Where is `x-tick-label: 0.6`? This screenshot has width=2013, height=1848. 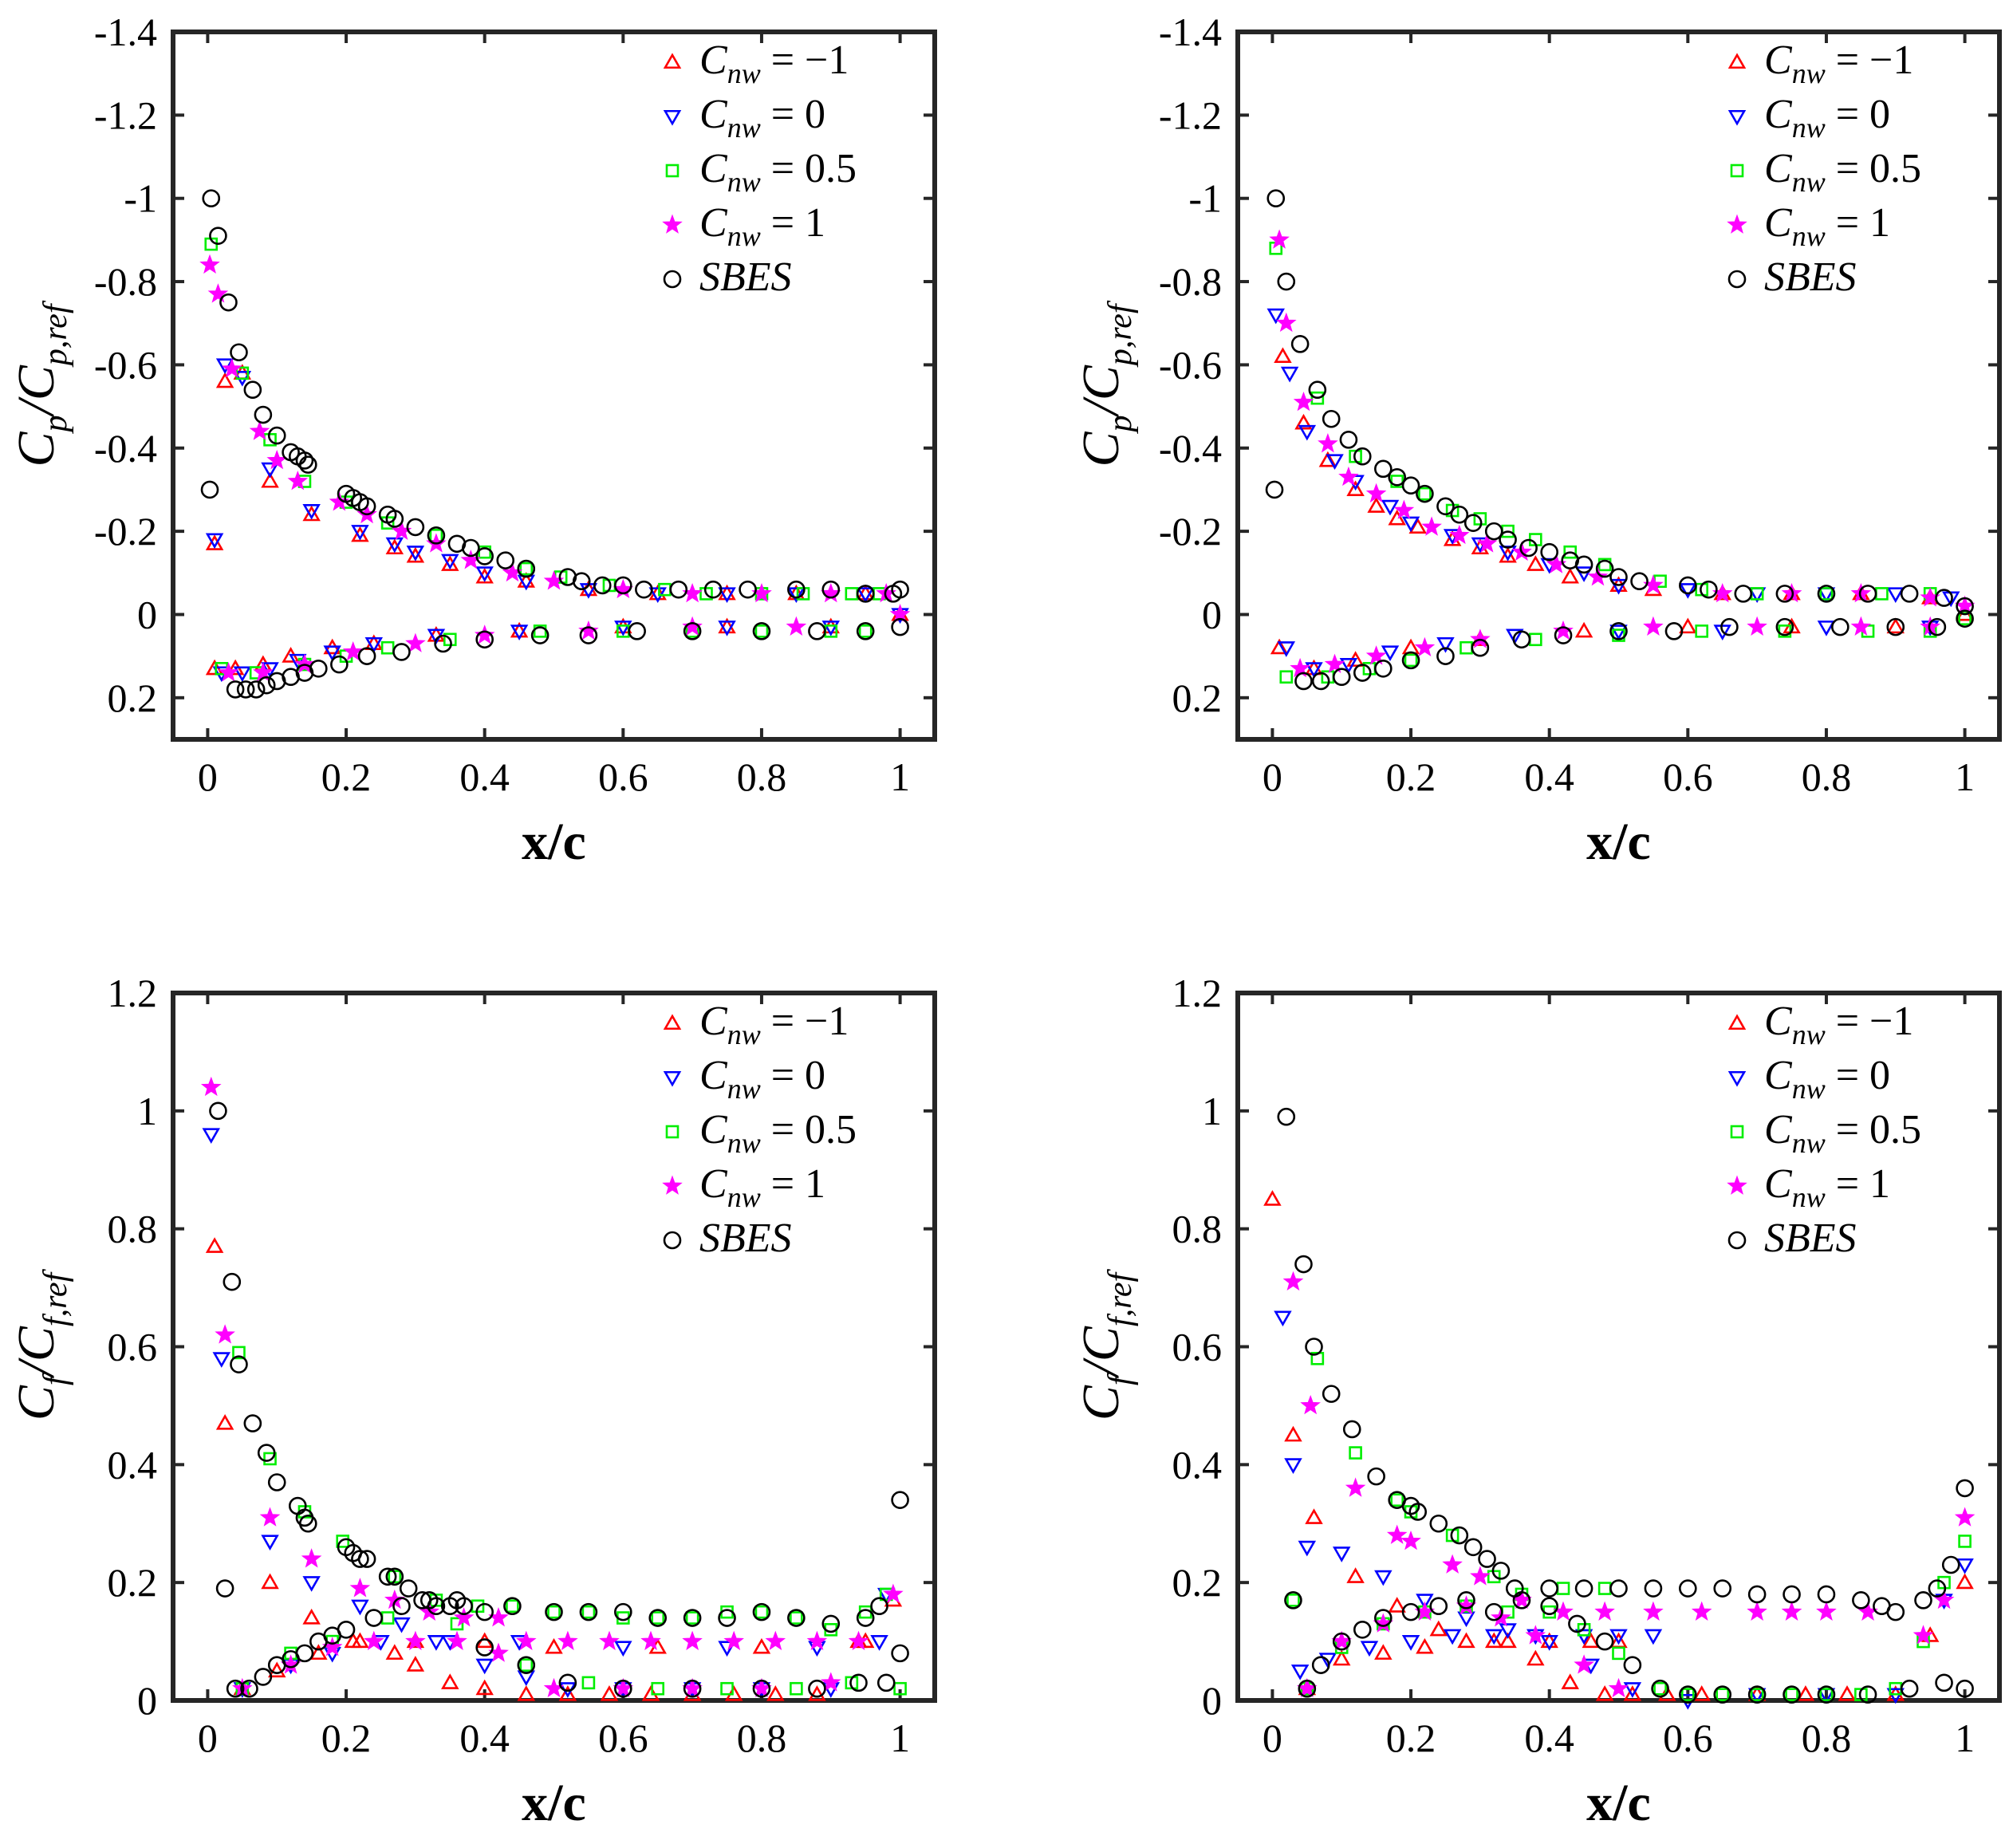 x-tick-label: 0.6 is located at coordinates (1688, 777).